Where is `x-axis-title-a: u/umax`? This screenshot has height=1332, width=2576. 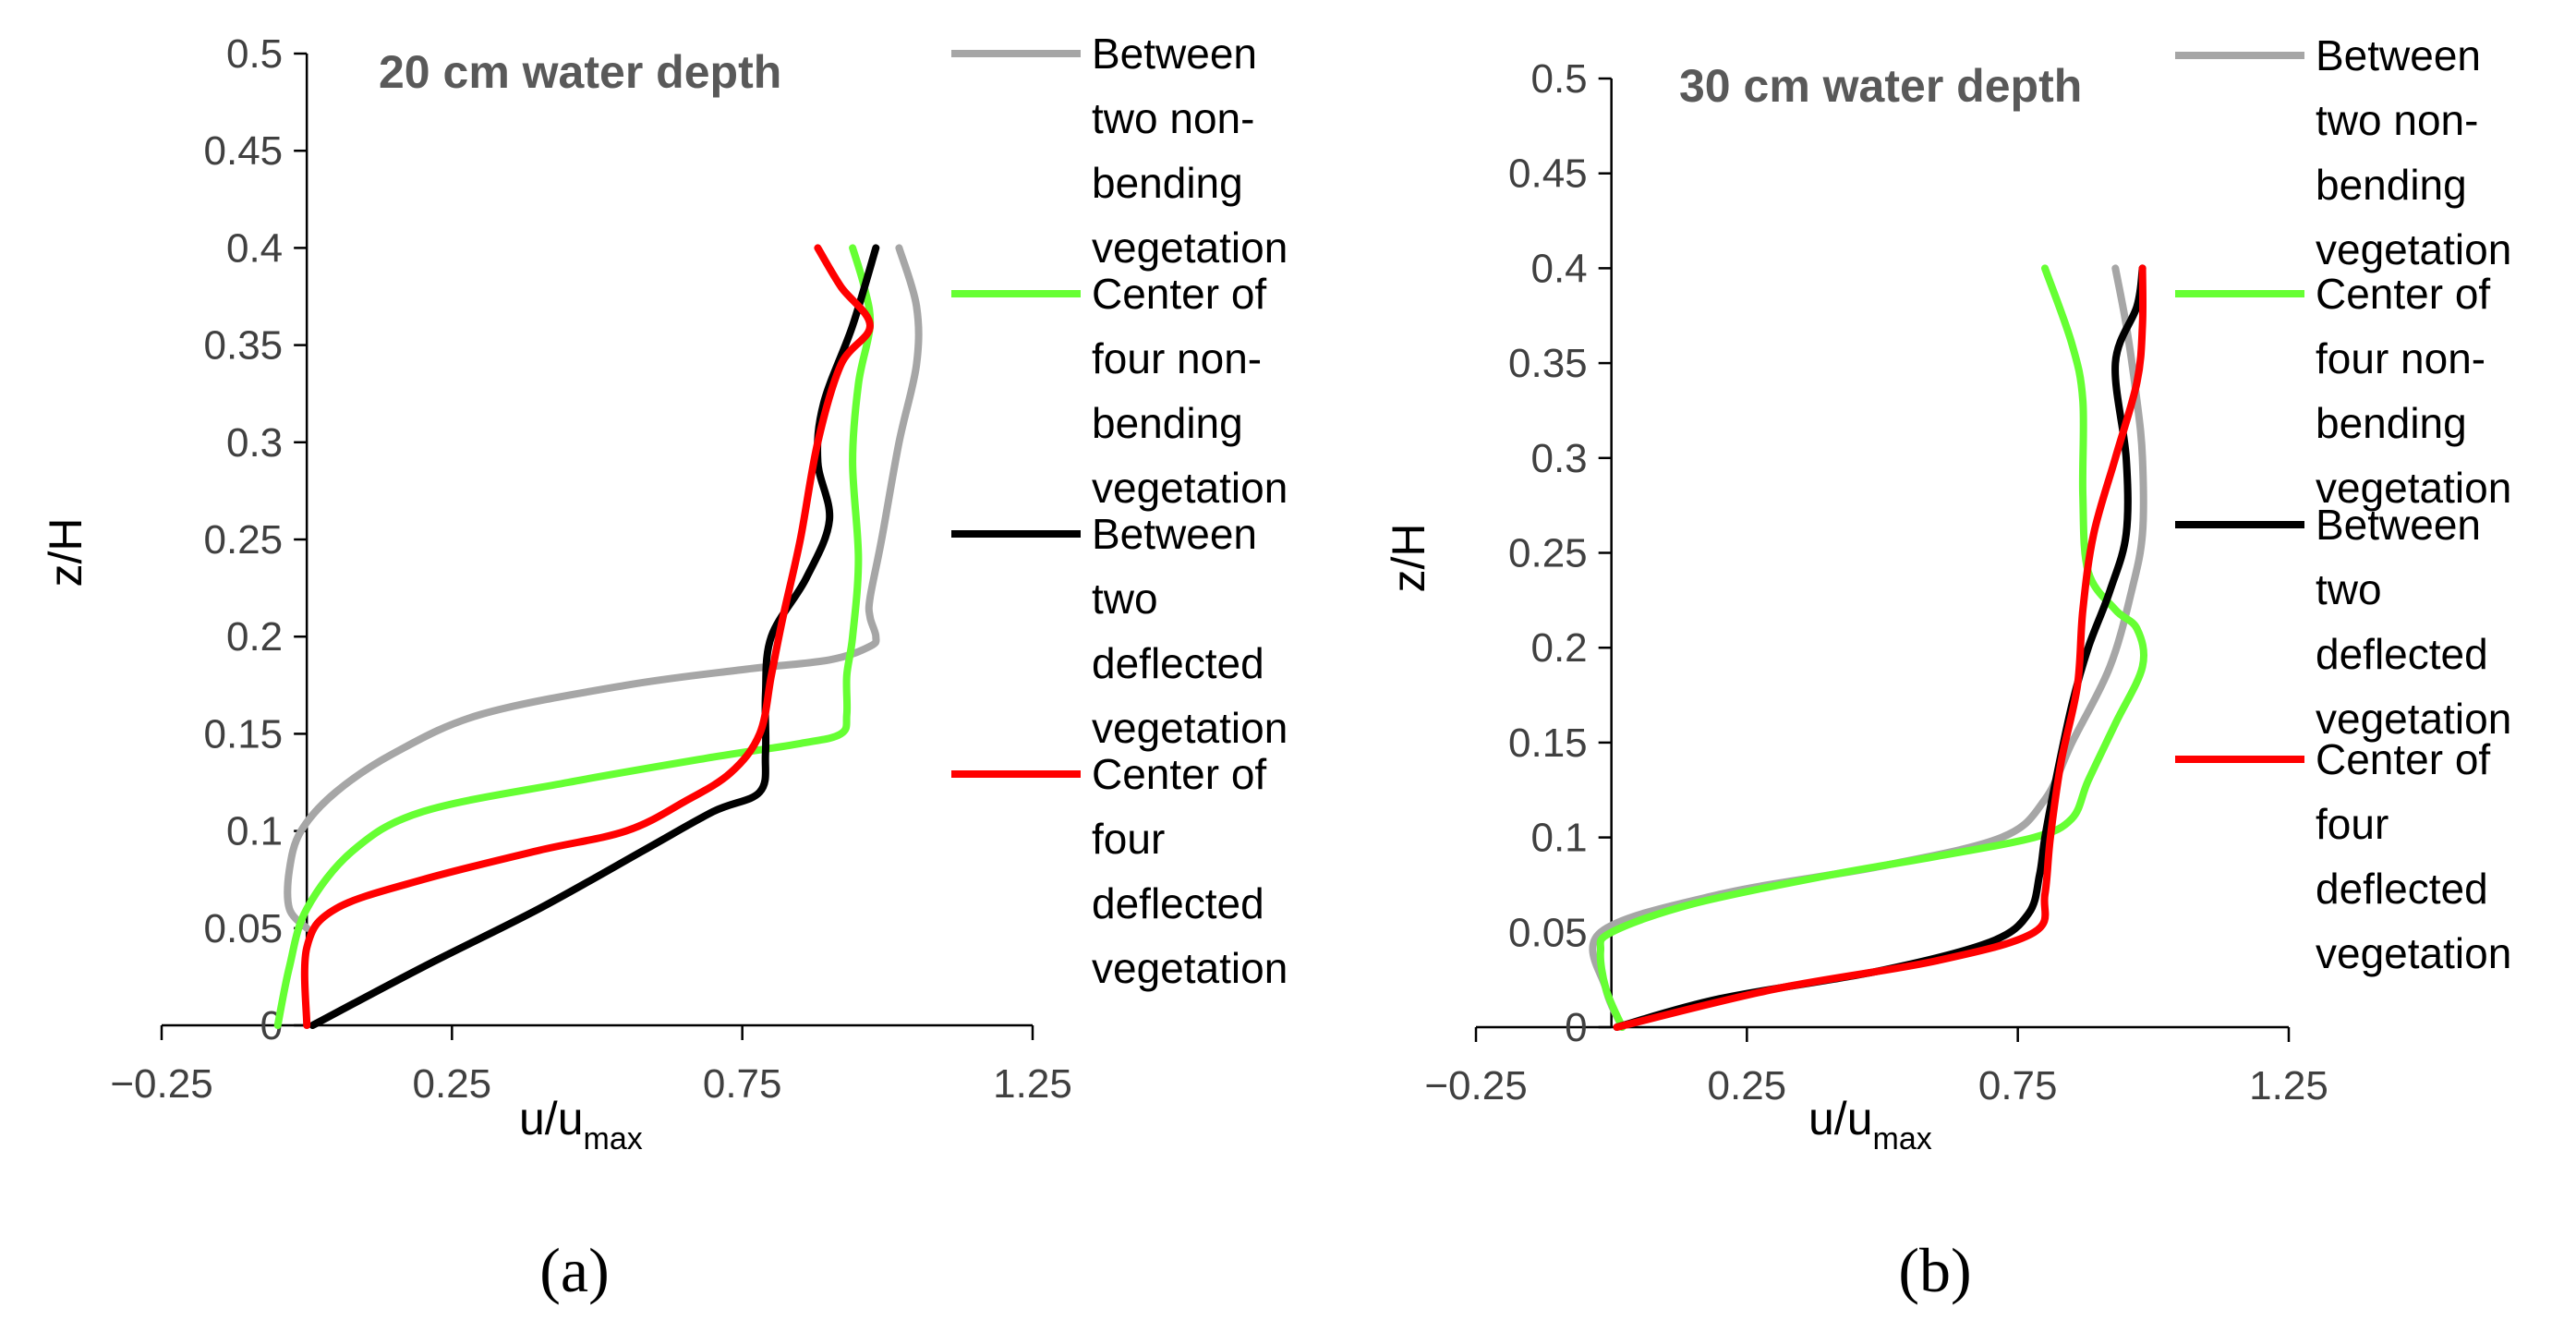
x-axis-title-a: u/umax is located at coordinates (581, 1124).